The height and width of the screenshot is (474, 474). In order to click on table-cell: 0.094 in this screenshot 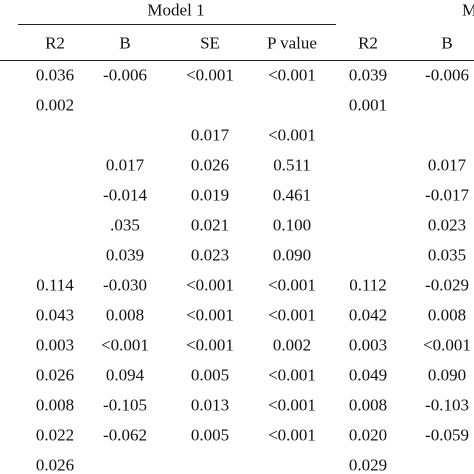, I will do `click(125, 375)`.